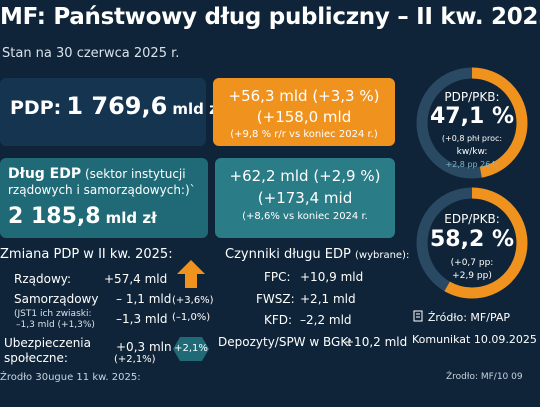  I want to click on kfd-value: –2,2 mld, so click(326, 320).